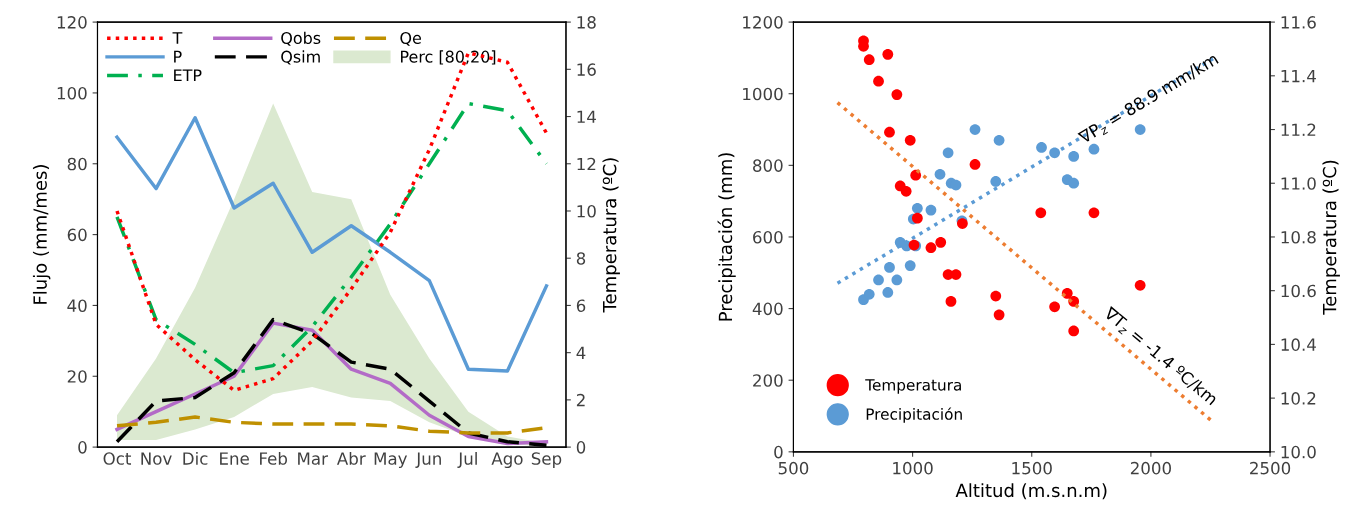 The image size is (1354, 526). Describe the element at coordinates (581, 305) in the screenshot. I see `y2-tick-label: 6` at that location.